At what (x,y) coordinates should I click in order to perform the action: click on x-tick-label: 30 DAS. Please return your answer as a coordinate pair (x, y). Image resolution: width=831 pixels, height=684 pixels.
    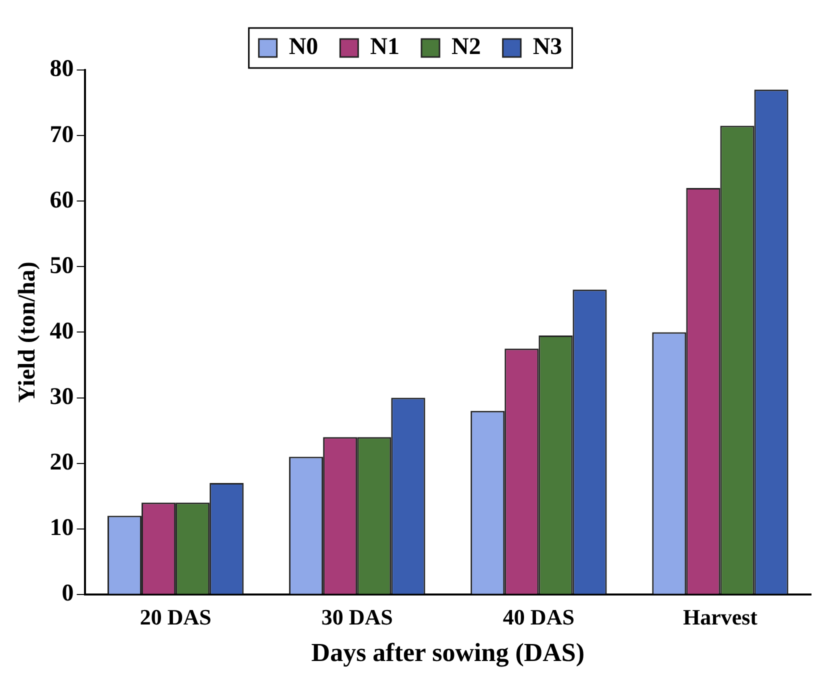
    Looking at the image, I should click on (357, 617).